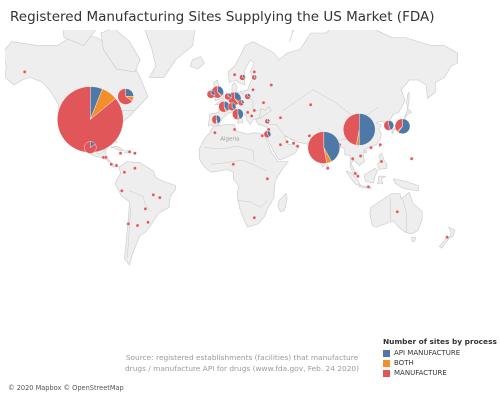 The height and width of the screenshot is (400, 500). What do you see at coordinates (398, 125) in the screenshot?
I see `site-pie-6-slice-manufacture` at bounding box center [398, 125].